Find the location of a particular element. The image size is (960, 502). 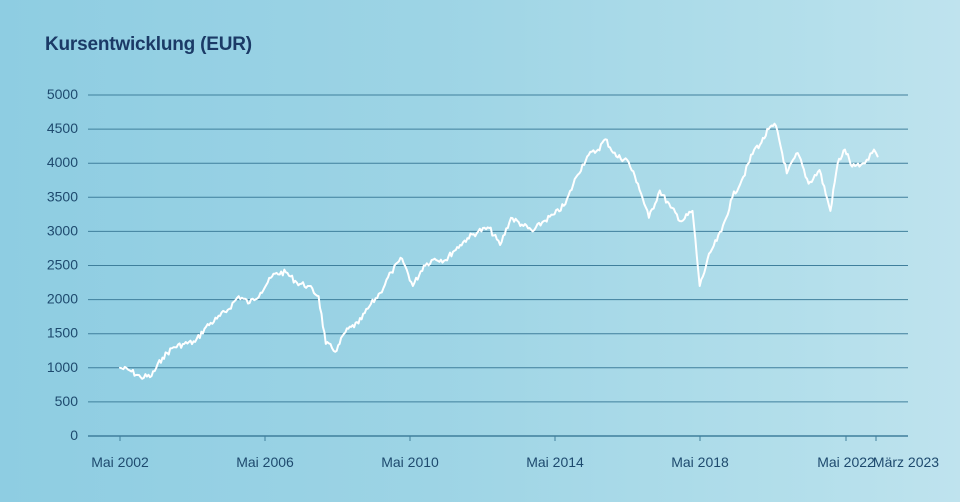

y-tick-label: 2500 is located at coordinates (62, 265).